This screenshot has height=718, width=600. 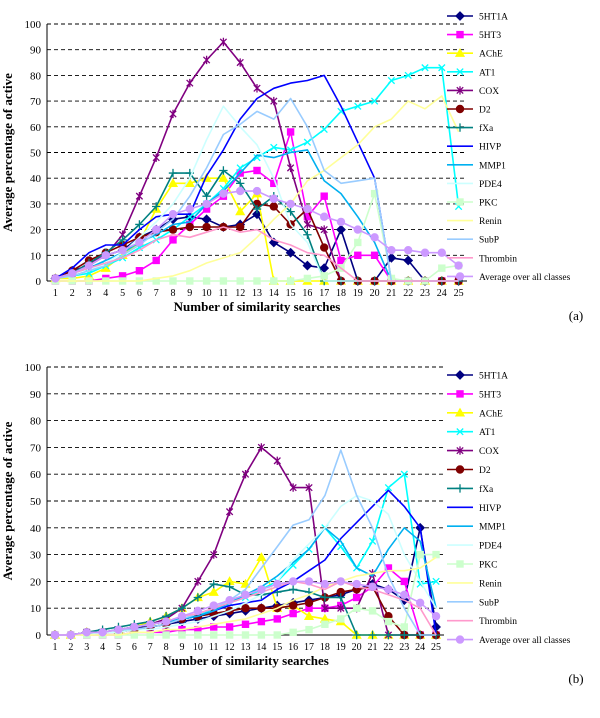 What do you see at coordinates (70, 647) in the screenshot?
I see `x-tick-label: 2` at bounding box center [70, 647].